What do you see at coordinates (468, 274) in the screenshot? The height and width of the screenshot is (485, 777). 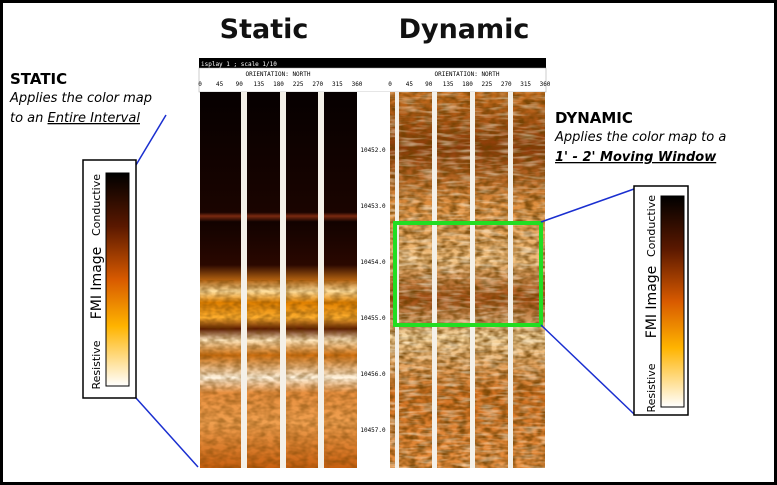 I see `moving-window` at bounding box center [468, 274].